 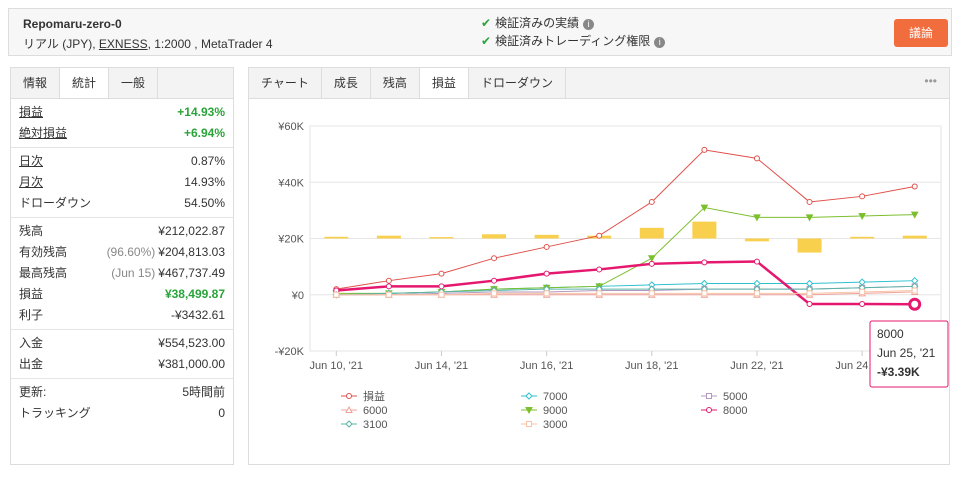 What do you see at coordinates (555, 425) in the screenshot?
I see `legend-label: 3000` at bounding box center [555, 425].